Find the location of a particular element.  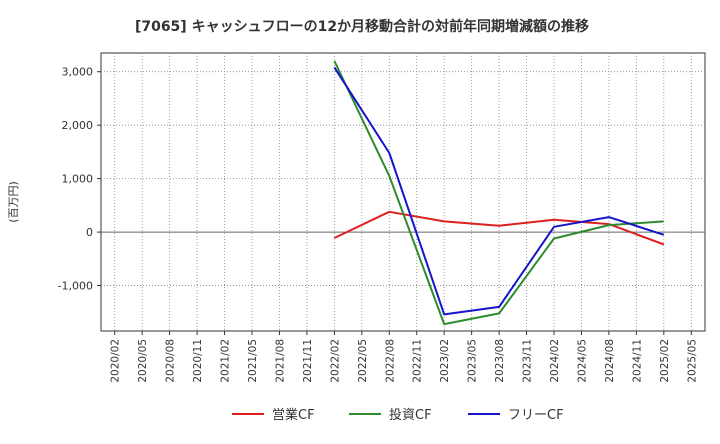

legend-label-2: フリーCF is located at coordinates (536, 415).